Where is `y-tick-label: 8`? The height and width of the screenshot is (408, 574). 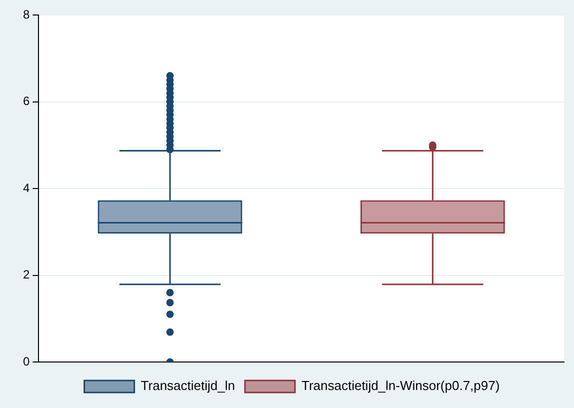
y-tick-label: 8 is located at coordinates (26, 14).